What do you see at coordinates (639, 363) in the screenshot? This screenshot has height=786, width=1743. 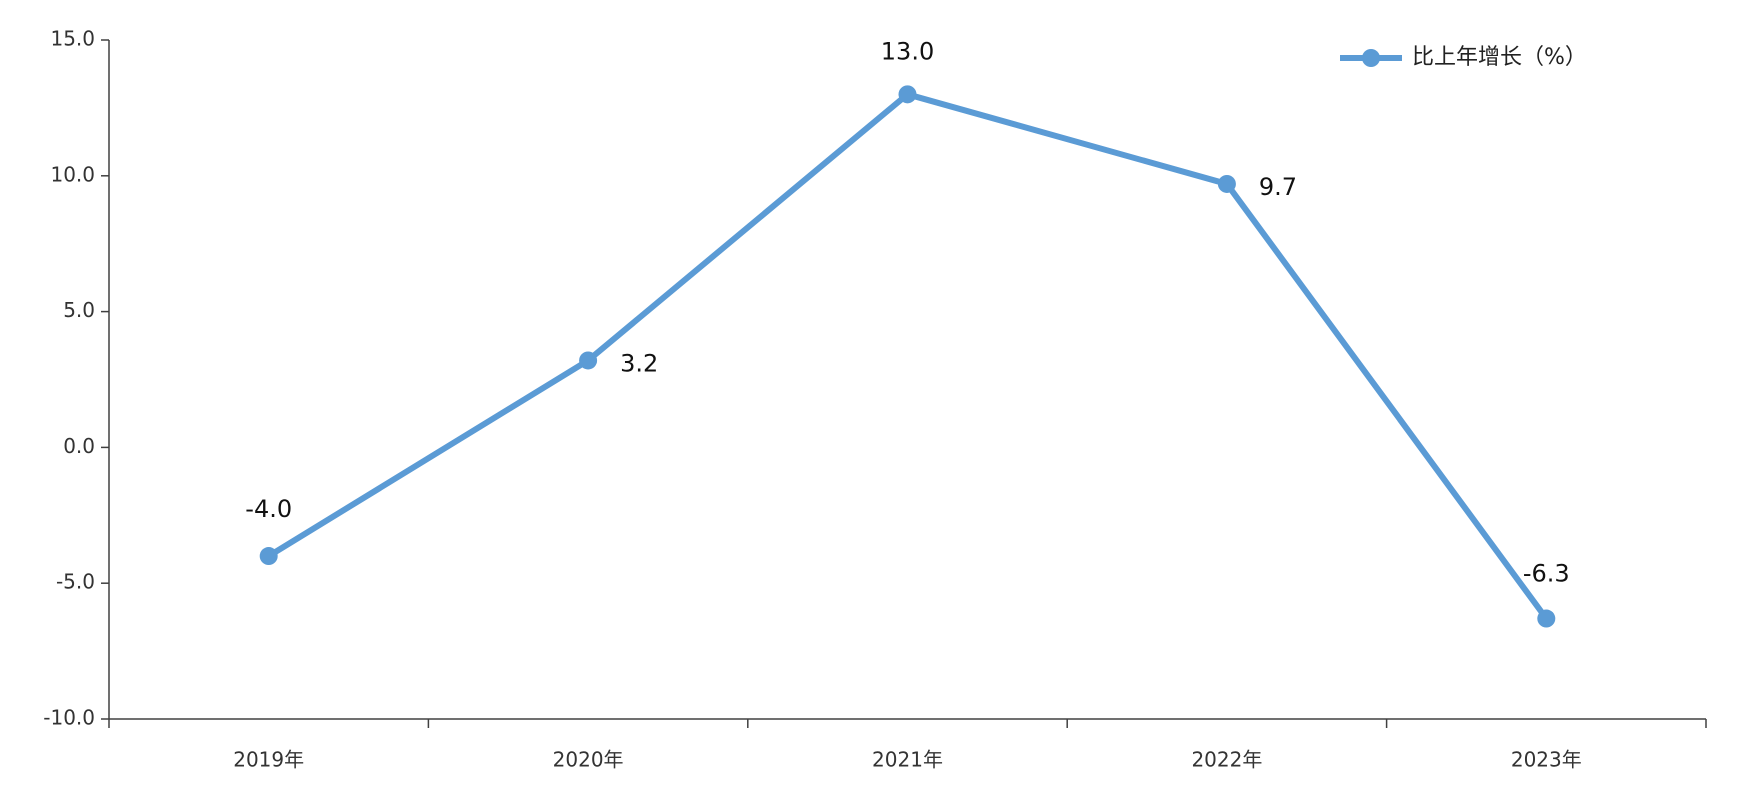 I see `data-label: 3.2` at bounding box center [639, 363].